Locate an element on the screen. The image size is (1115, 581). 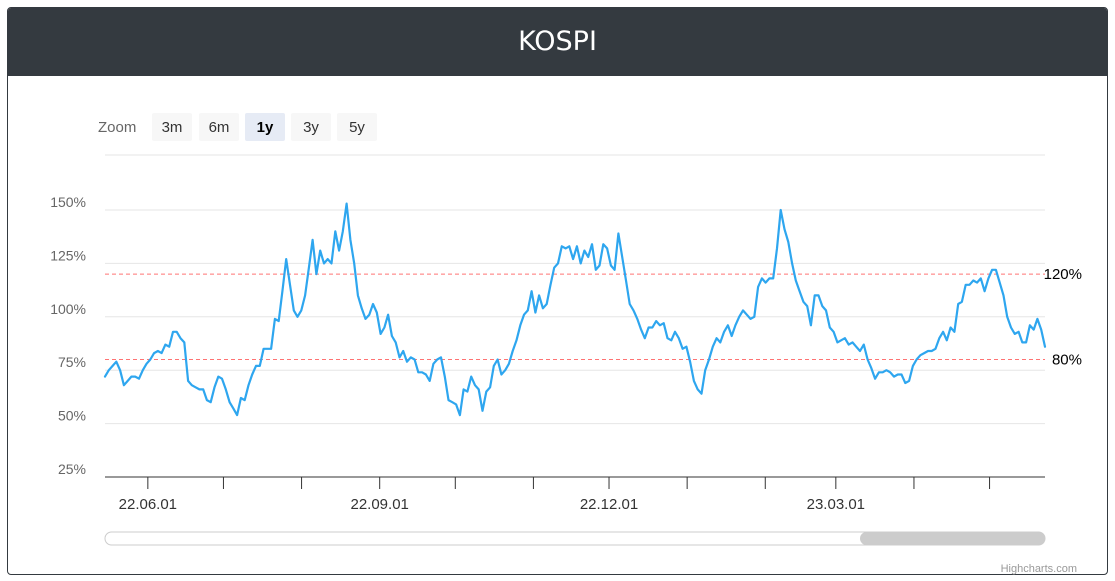
navigator-scrollbar is located at coordinates (575, 538).